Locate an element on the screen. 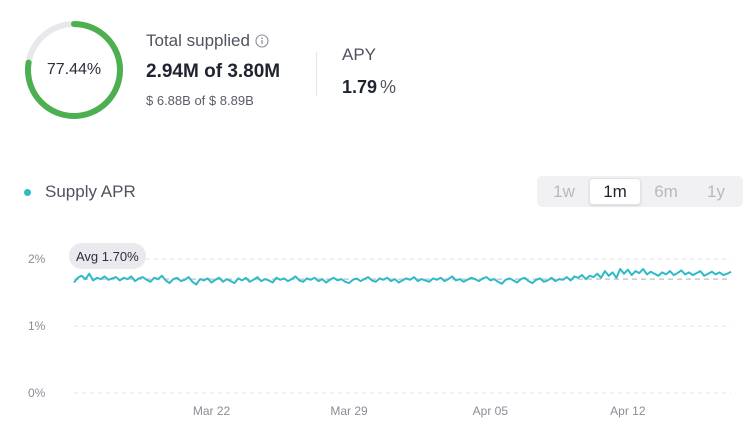  total-supplied-title: Total supplied is located at coordinates (207, 41).